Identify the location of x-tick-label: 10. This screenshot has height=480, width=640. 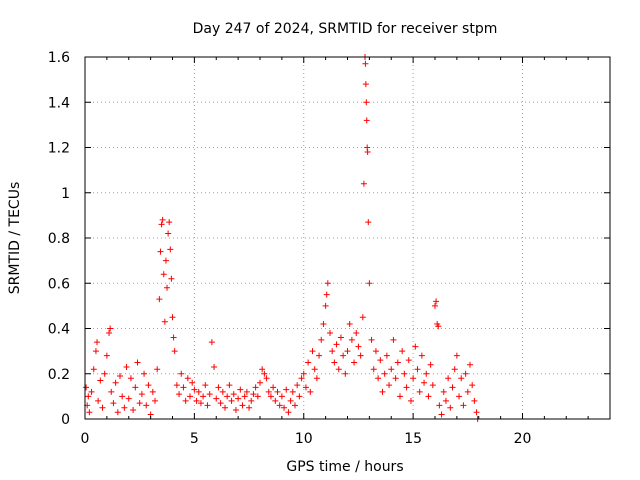
(304, 439).